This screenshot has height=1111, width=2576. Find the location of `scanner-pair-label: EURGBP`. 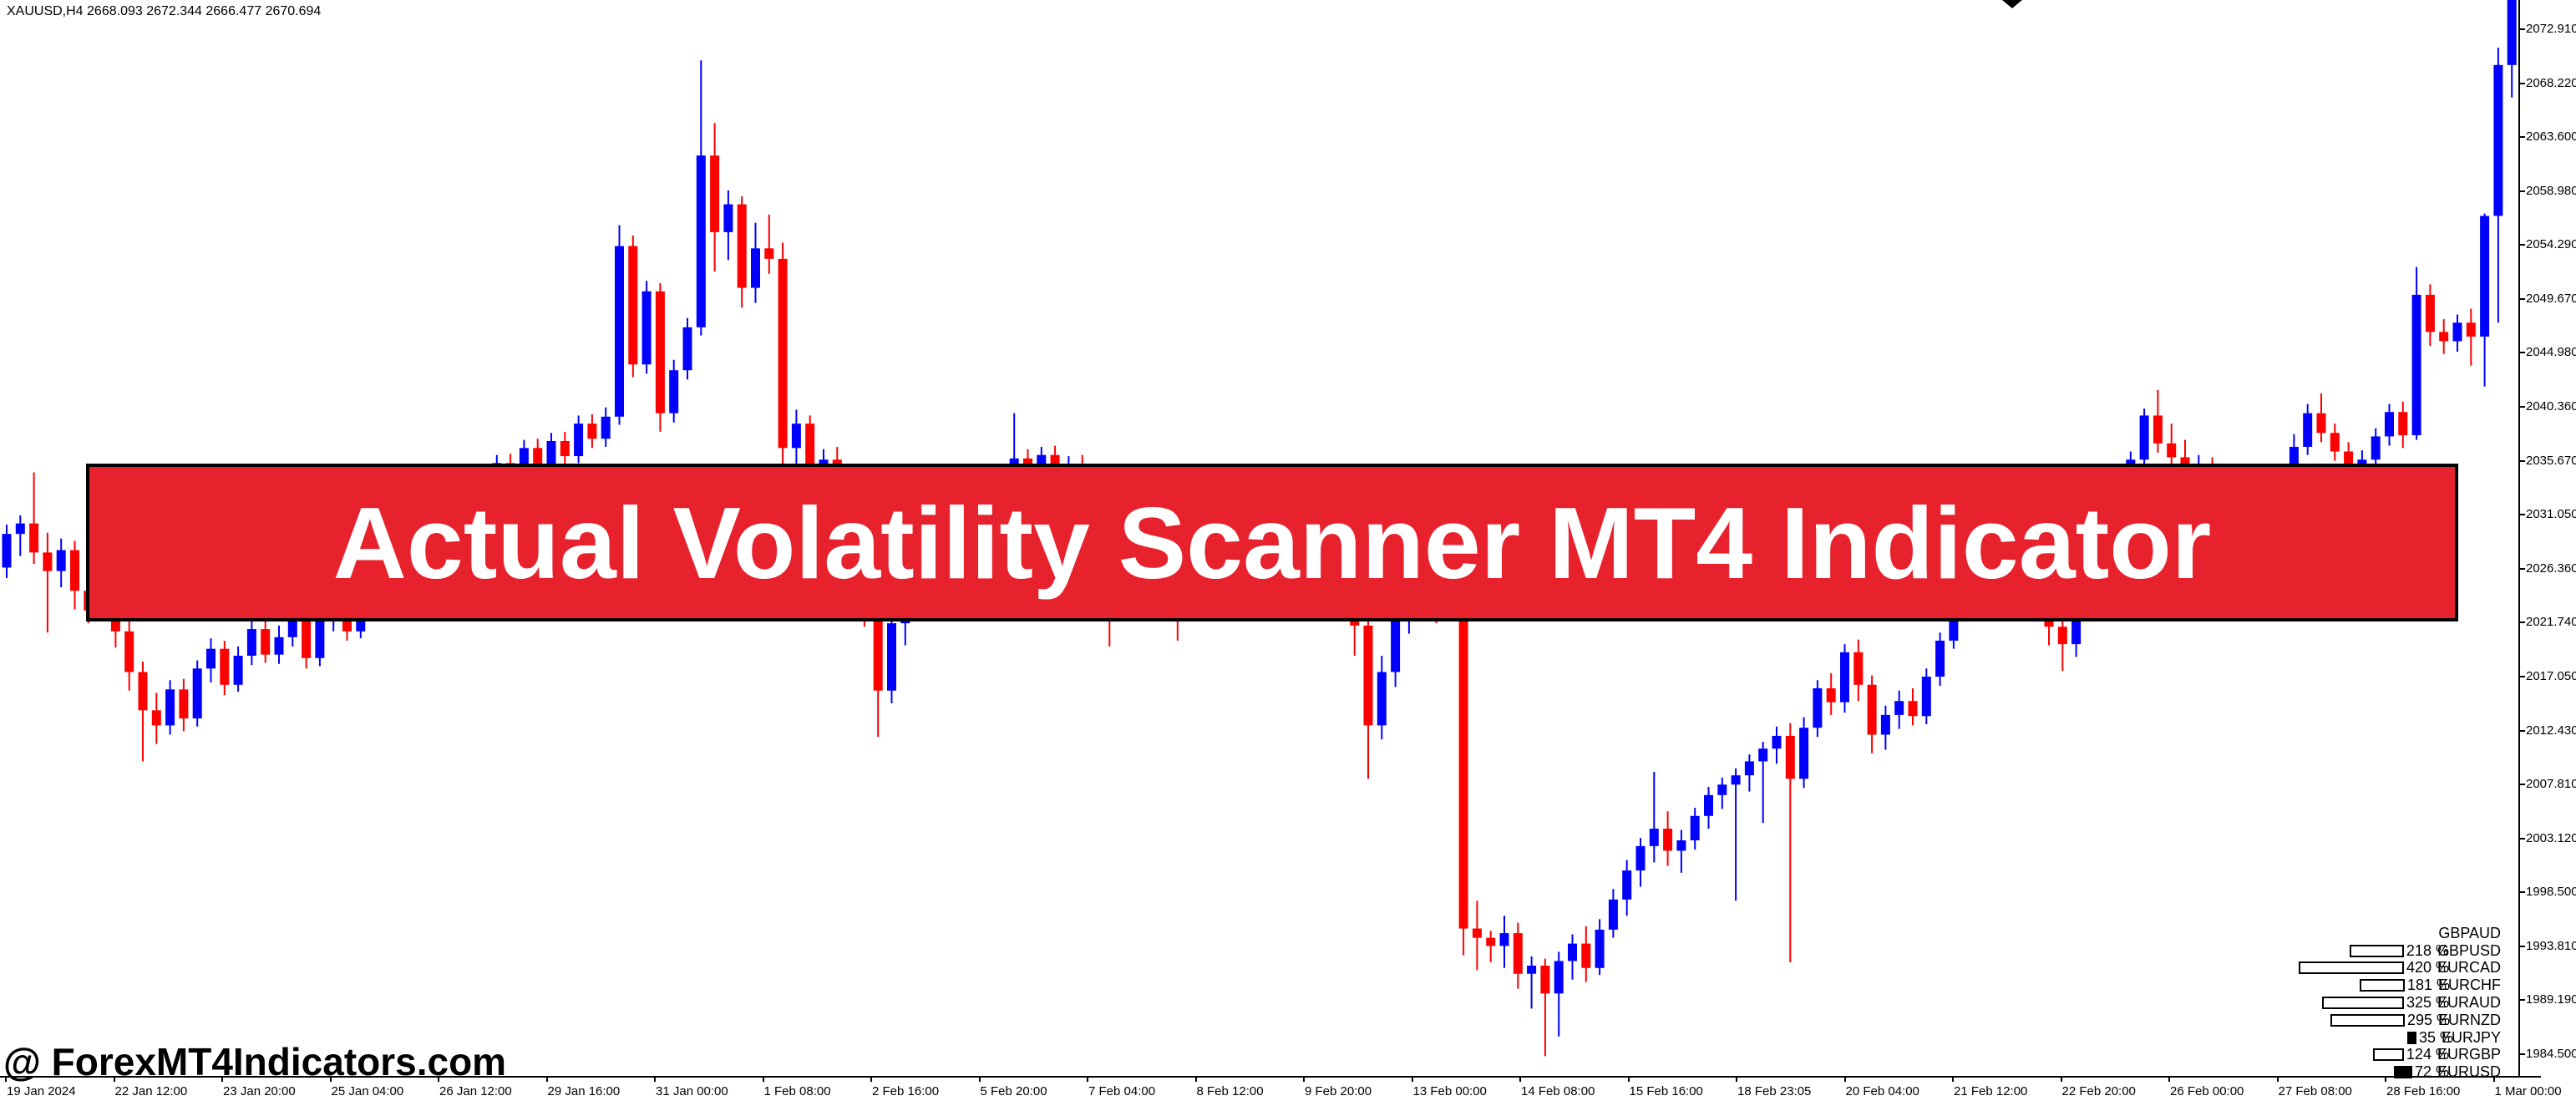

scanner-pair-label: EURGBP is located at coordinates (2469, 1054).